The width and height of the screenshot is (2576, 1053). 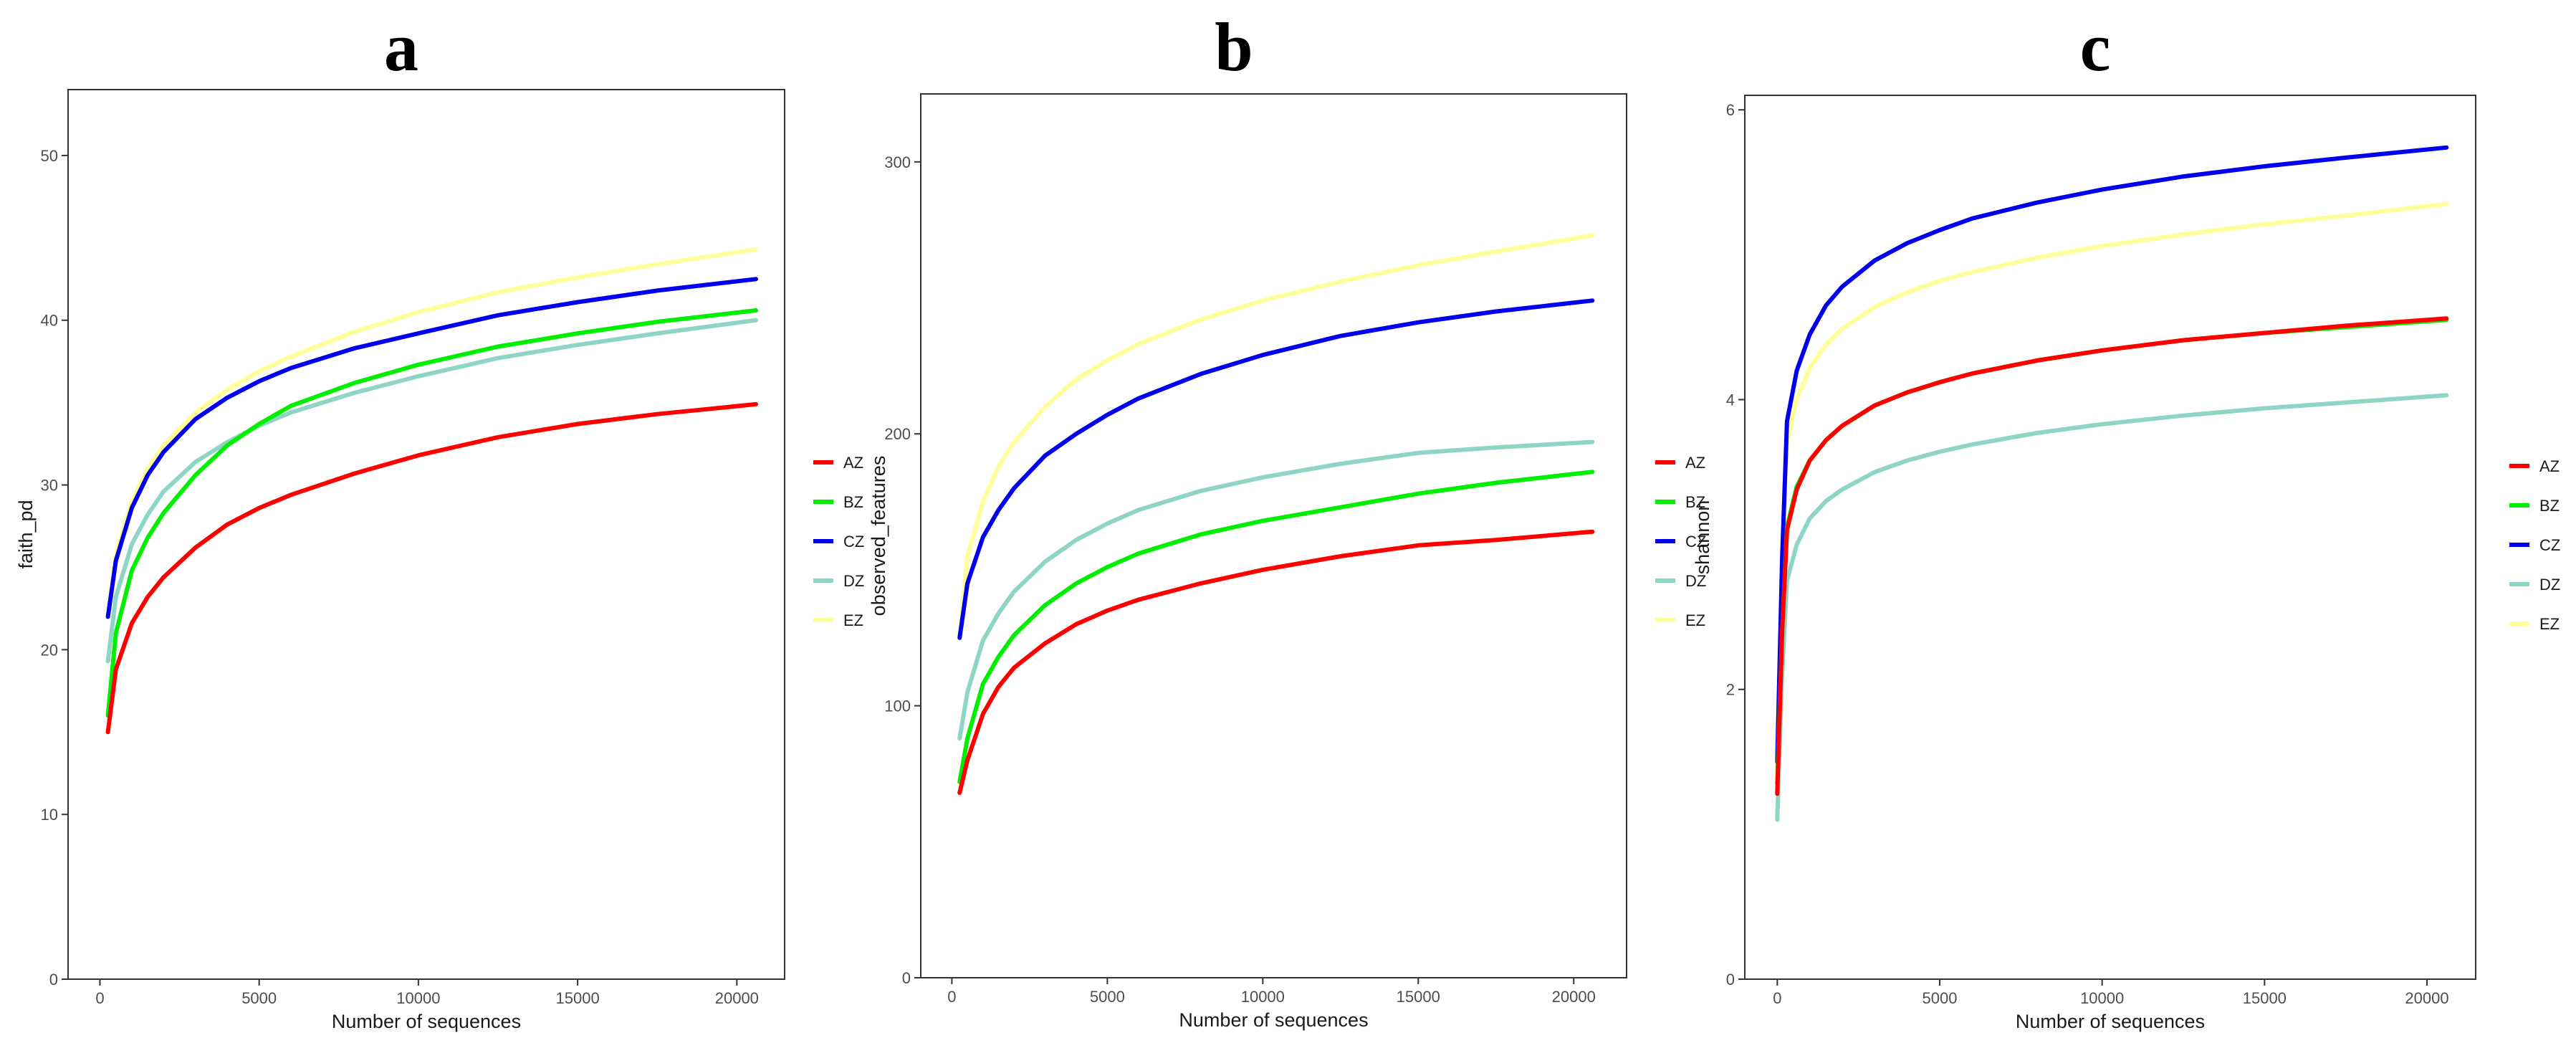 I want to click on panel-label: c, so click(x=2095, y=47).